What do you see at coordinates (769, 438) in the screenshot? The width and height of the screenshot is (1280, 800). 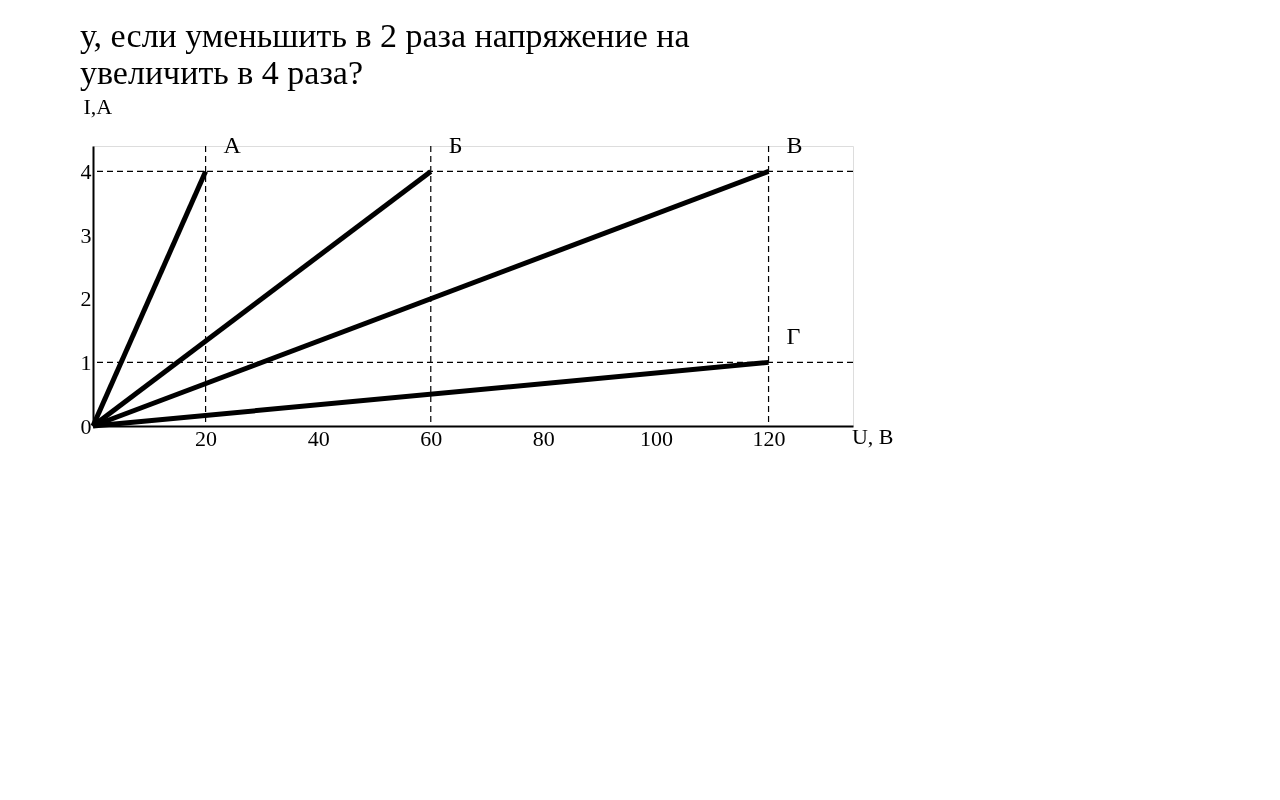 I see `x-tick-label: 120` at bounding box center [769, 438].